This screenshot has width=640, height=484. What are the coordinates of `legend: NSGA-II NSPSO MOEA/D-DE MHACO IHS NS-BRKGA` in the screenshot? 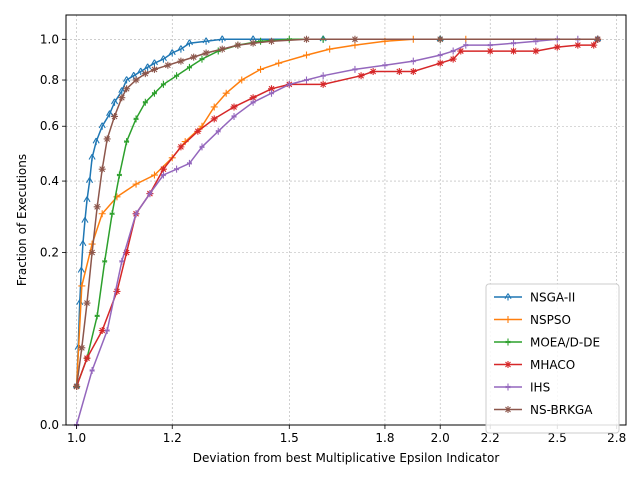 It's located at (552, 358).